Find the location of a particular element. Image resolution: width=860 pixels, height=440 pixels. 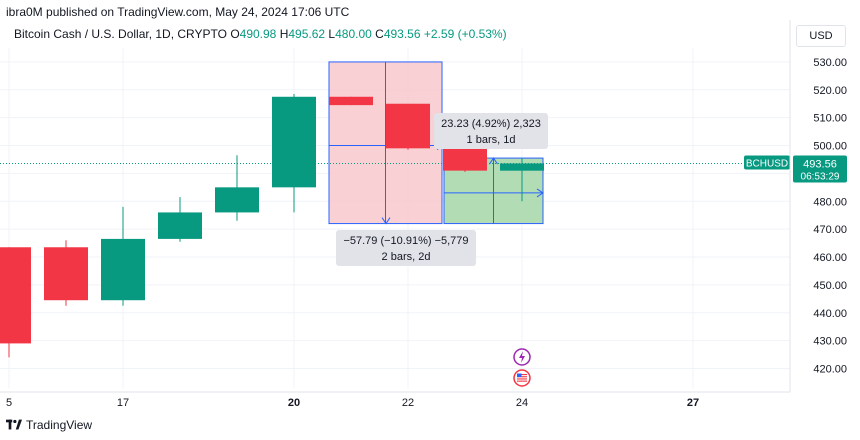

measure-label-value: 23.23 (4.92%) 2,323 is located at coordinates (491, 124).